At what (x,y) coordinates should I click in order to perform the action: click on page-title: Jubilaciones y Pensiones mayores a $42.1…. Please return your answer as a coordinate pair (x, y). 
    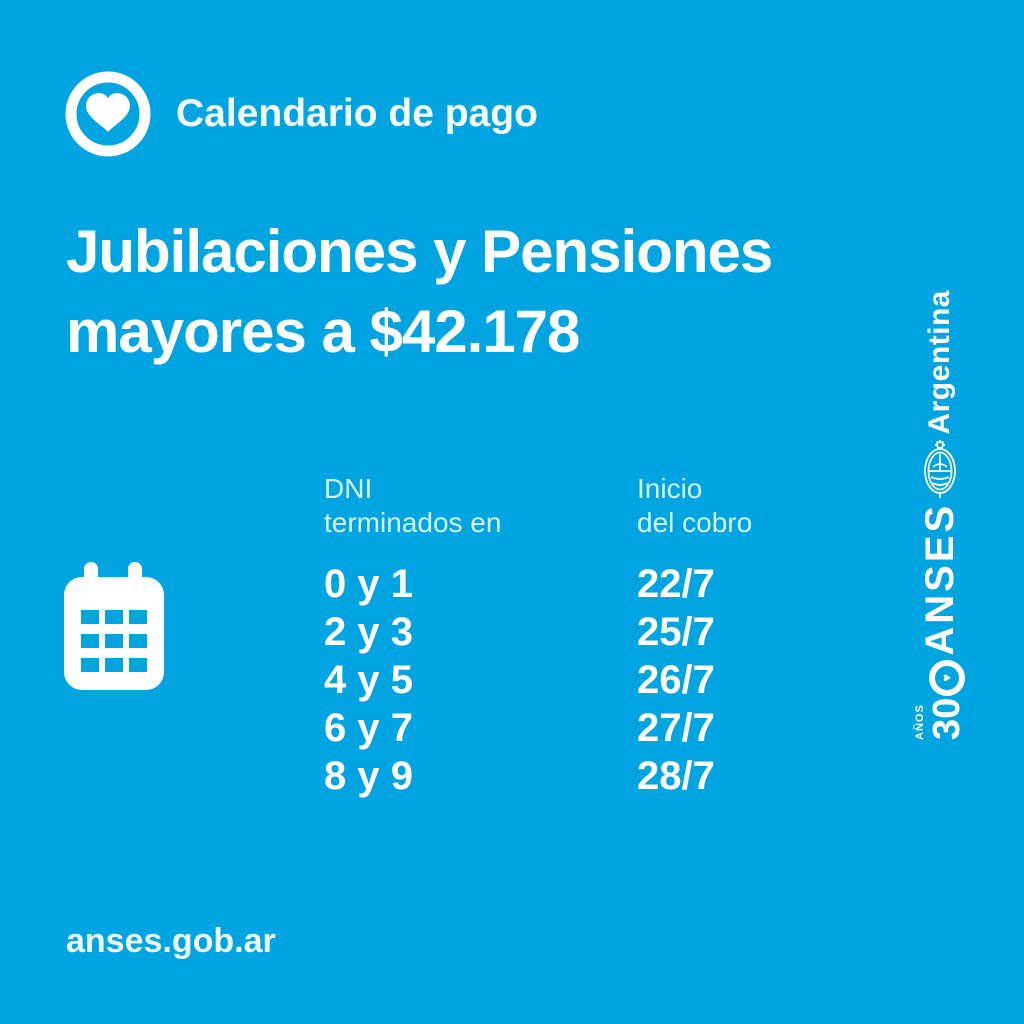
    Looking at the image, I should click on (419, 292).